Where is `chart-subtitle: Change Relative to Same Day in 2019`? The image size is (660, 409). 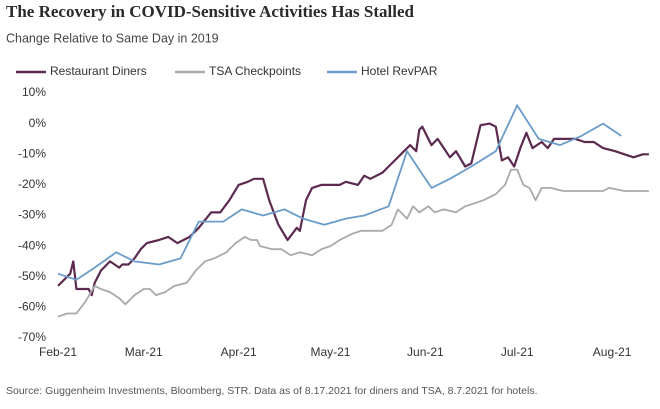
chart-subtitle: Change Relative to Same Day in 2019 is located at coordinates (112, 38).